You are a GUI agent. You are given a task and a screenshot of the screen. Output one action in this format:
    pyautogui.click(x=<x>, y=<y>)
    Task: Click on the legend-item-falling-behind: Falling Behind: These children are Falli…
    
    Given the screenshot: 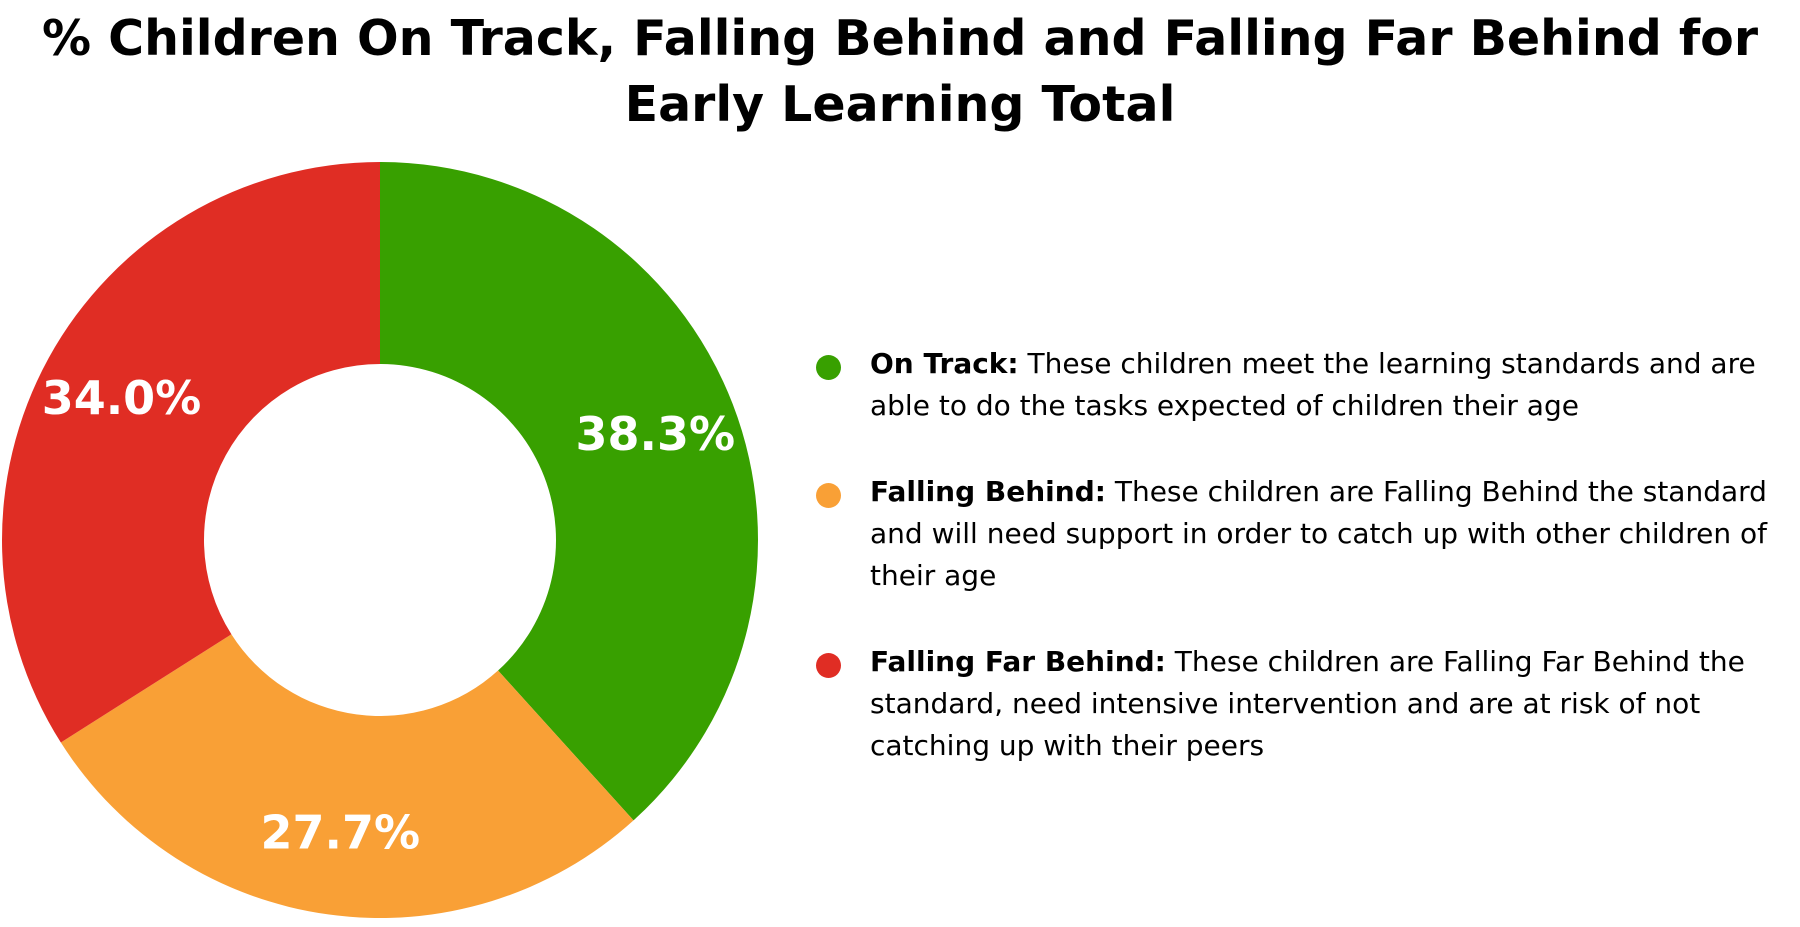 What is the action you would take?
    pyautogui.click(x=1296, y=534)
    